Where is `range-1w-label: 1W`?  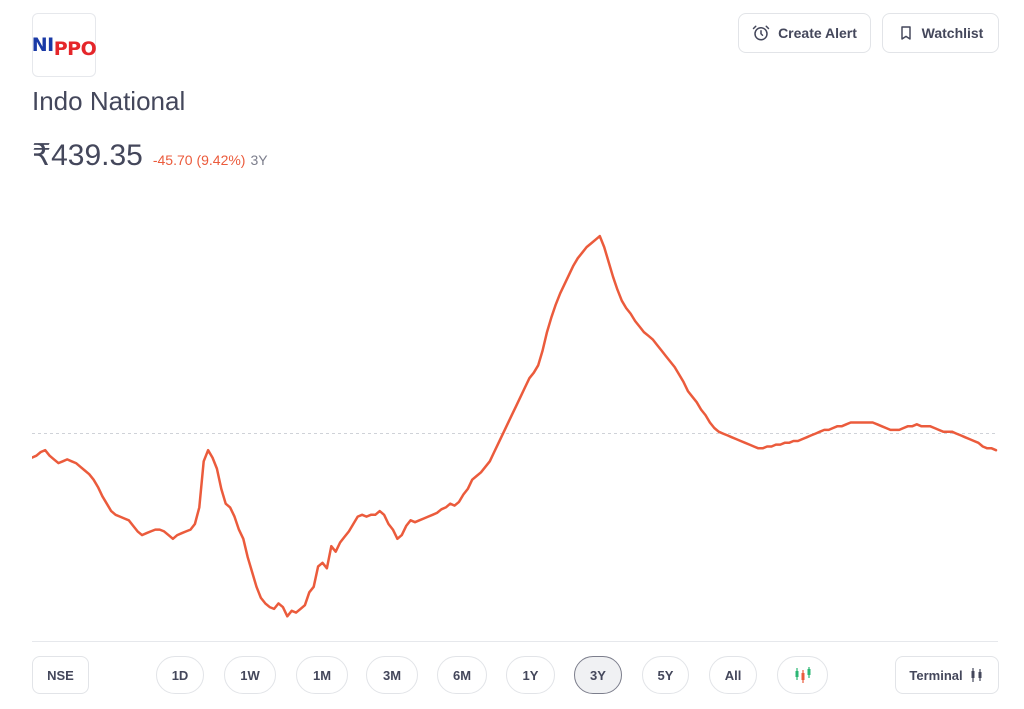
range-1w-label: 1W is located at coordinates (250, 675).